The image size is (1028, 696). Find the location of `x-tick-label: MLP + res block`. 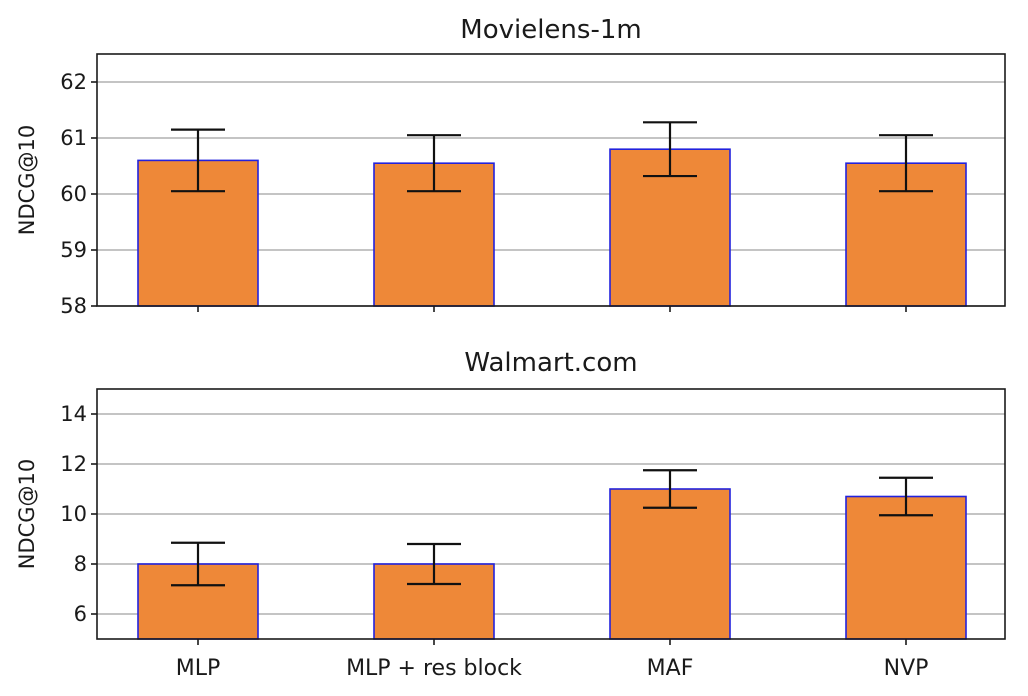

x-tick-label: MLP + res block is located at coordinates (434, 668).